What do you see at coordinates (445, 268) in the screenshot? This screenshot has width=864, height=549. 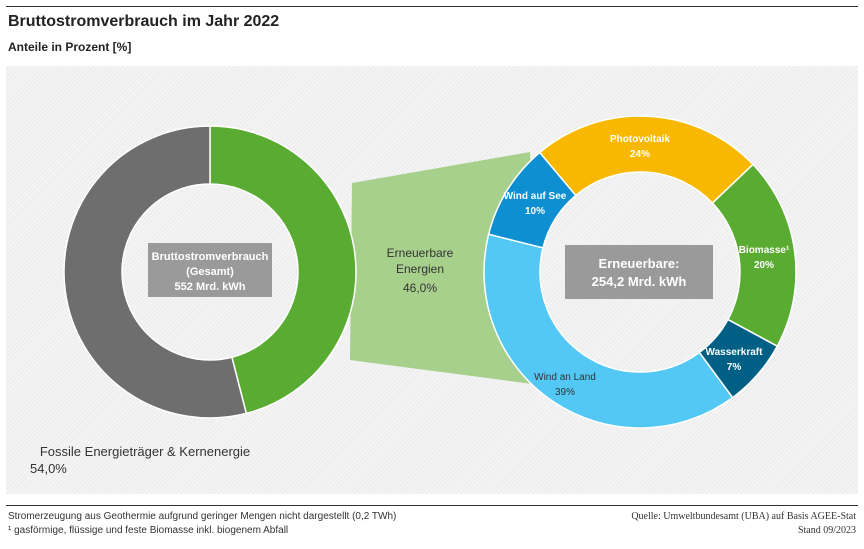 I see `connector-band` at bounding box center [445, 268].